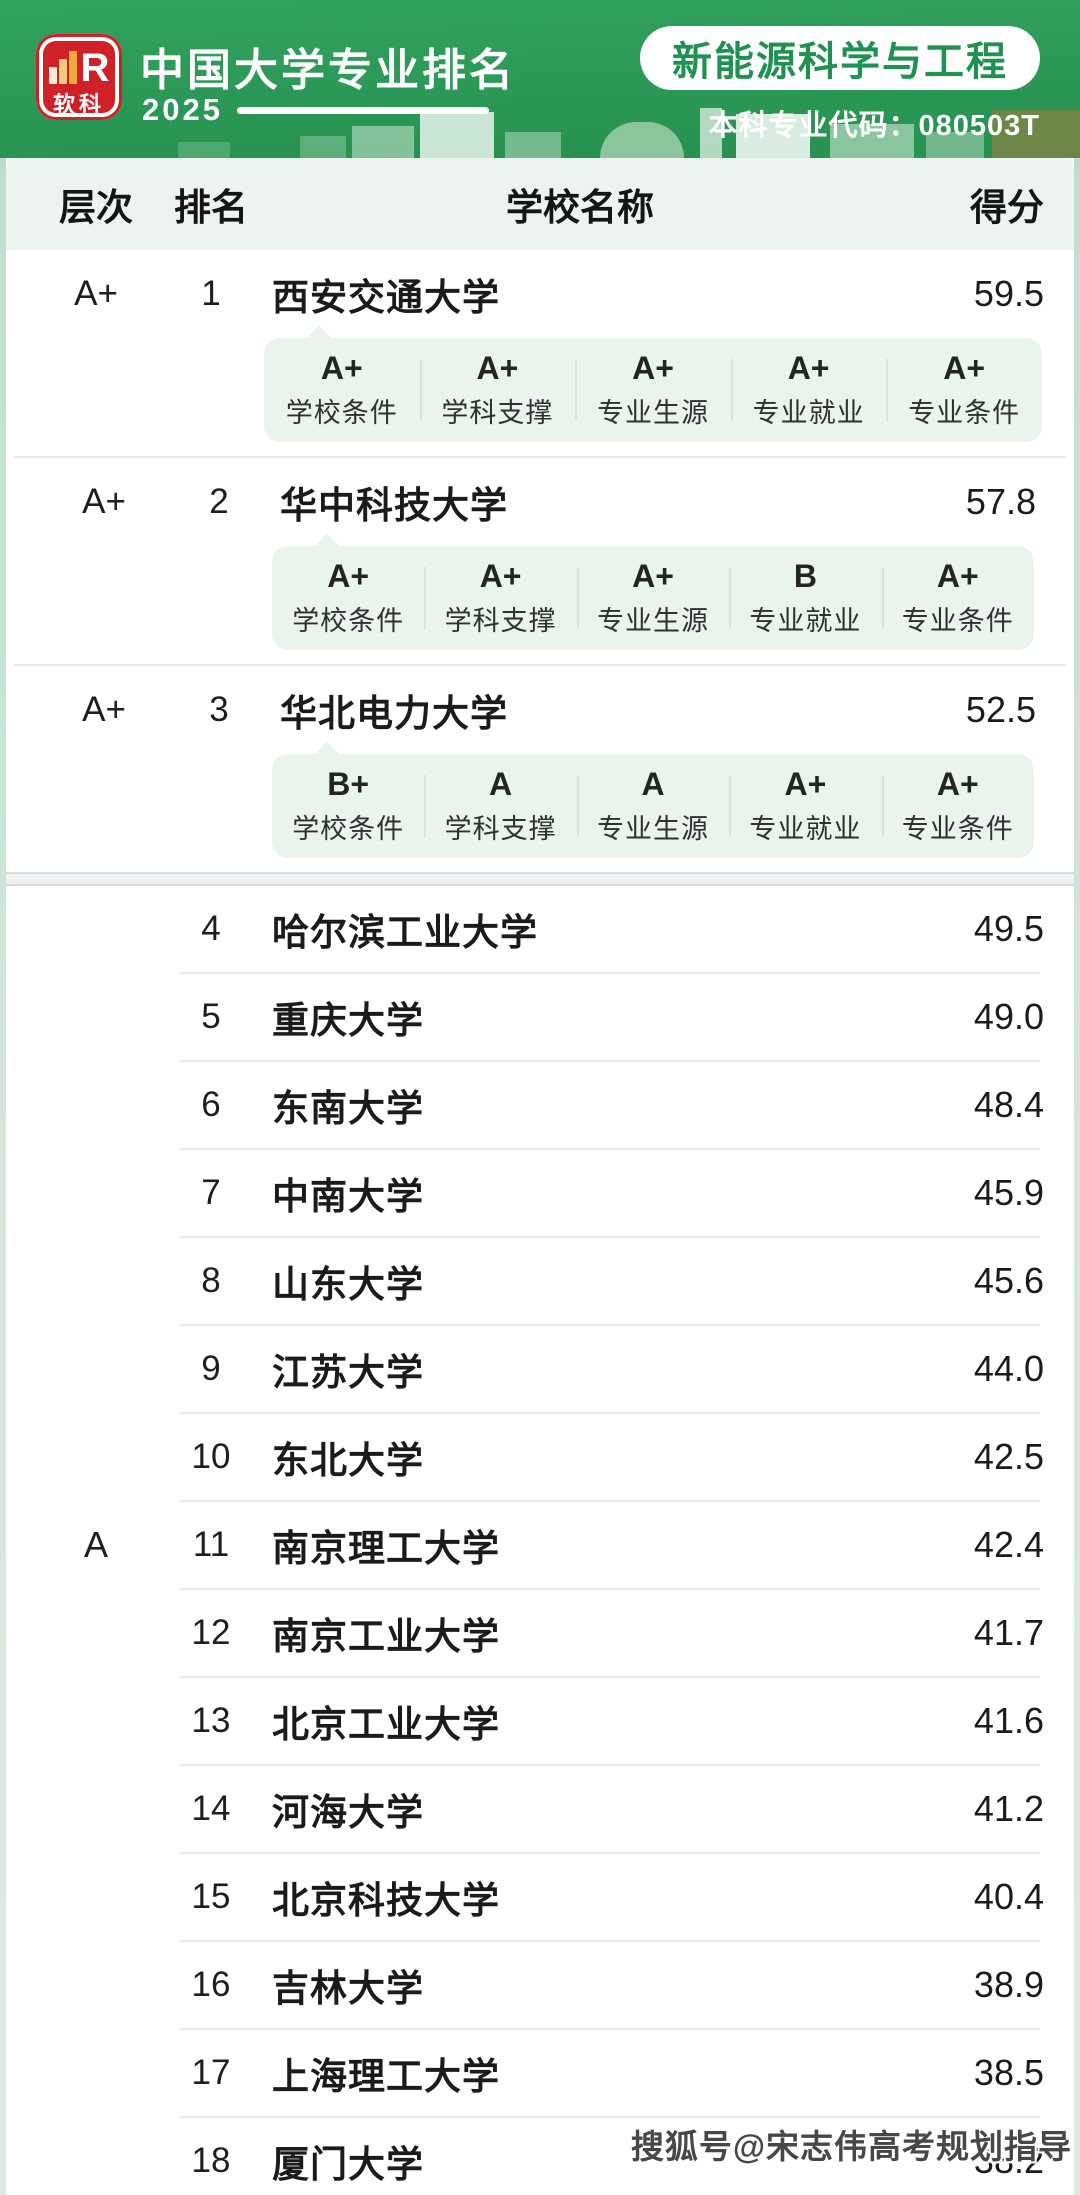 This screenshot has height=2195, width=1080. Describe the element at coordinates (211, 1192) in the screenshot. I see `rank-cell: 7` at that location.